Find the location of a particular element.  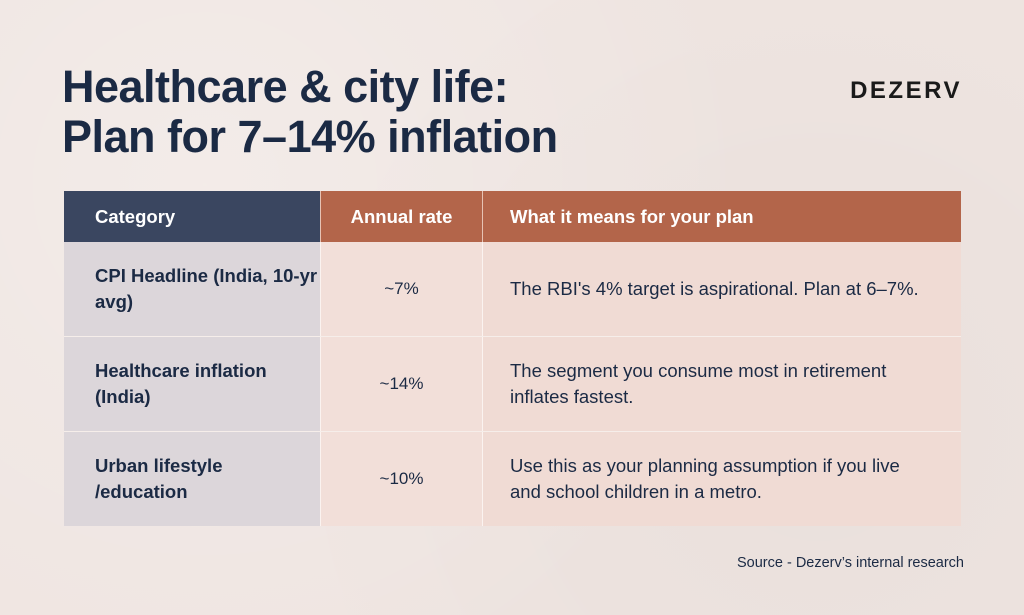

header-plan-meaning: What it means for your plan is located at coordinates (721, 216).